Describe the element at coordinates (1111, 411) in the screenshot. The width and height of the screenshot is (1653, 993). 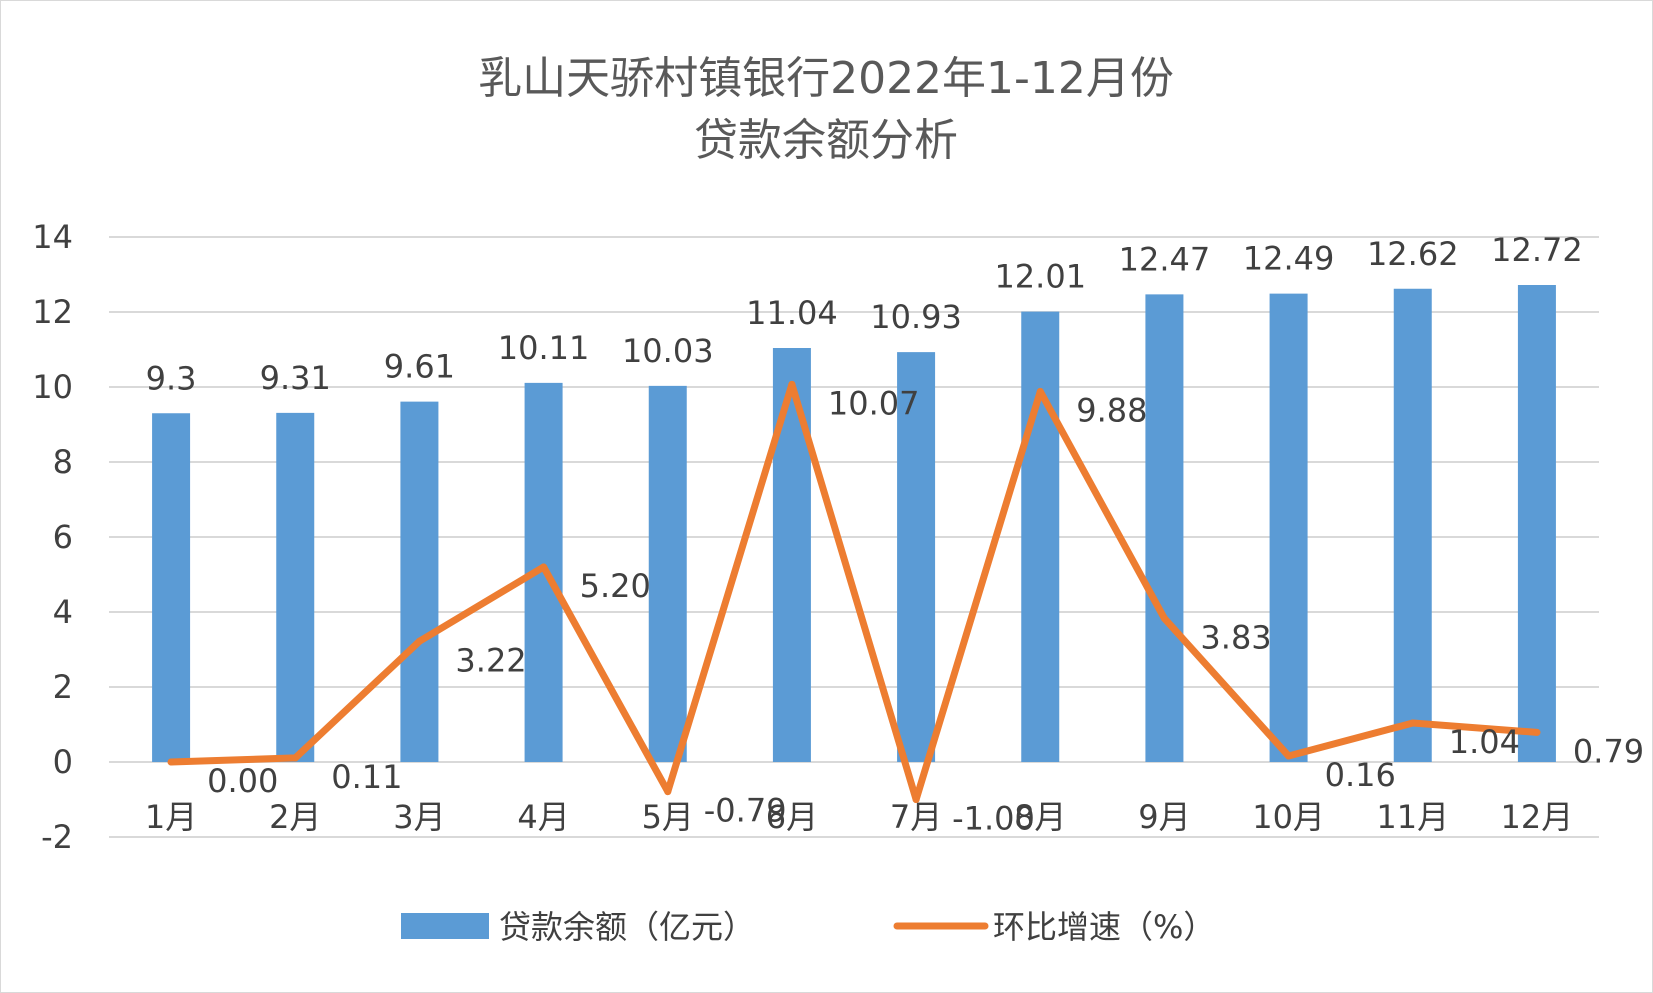
I see `line-data-label: 9.88` at that location.